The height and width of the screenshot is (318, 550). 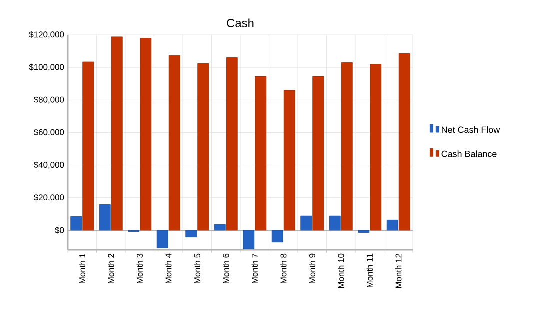 I want to click on x-tick-label: Month 1, so click(x=82, y=269).